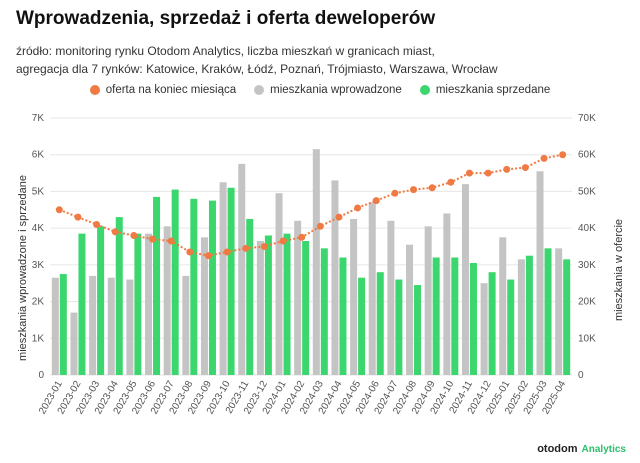 This screenshot has height=463, width=640. Describe the element at coordinates (581, 449) in the screenshot. I see `brand-logo: otodom Analytics` at that location.